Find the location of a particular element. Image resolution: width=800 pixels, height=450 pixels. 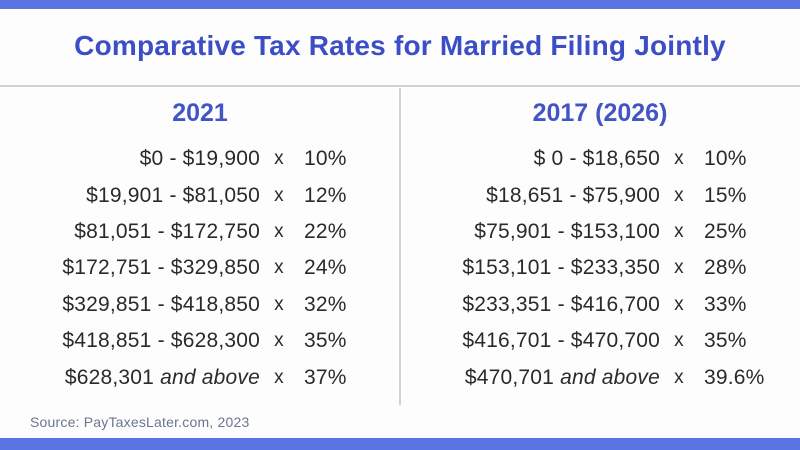

bracket-range: $418,851 - $628,300 is located at coordinates (161, 341).